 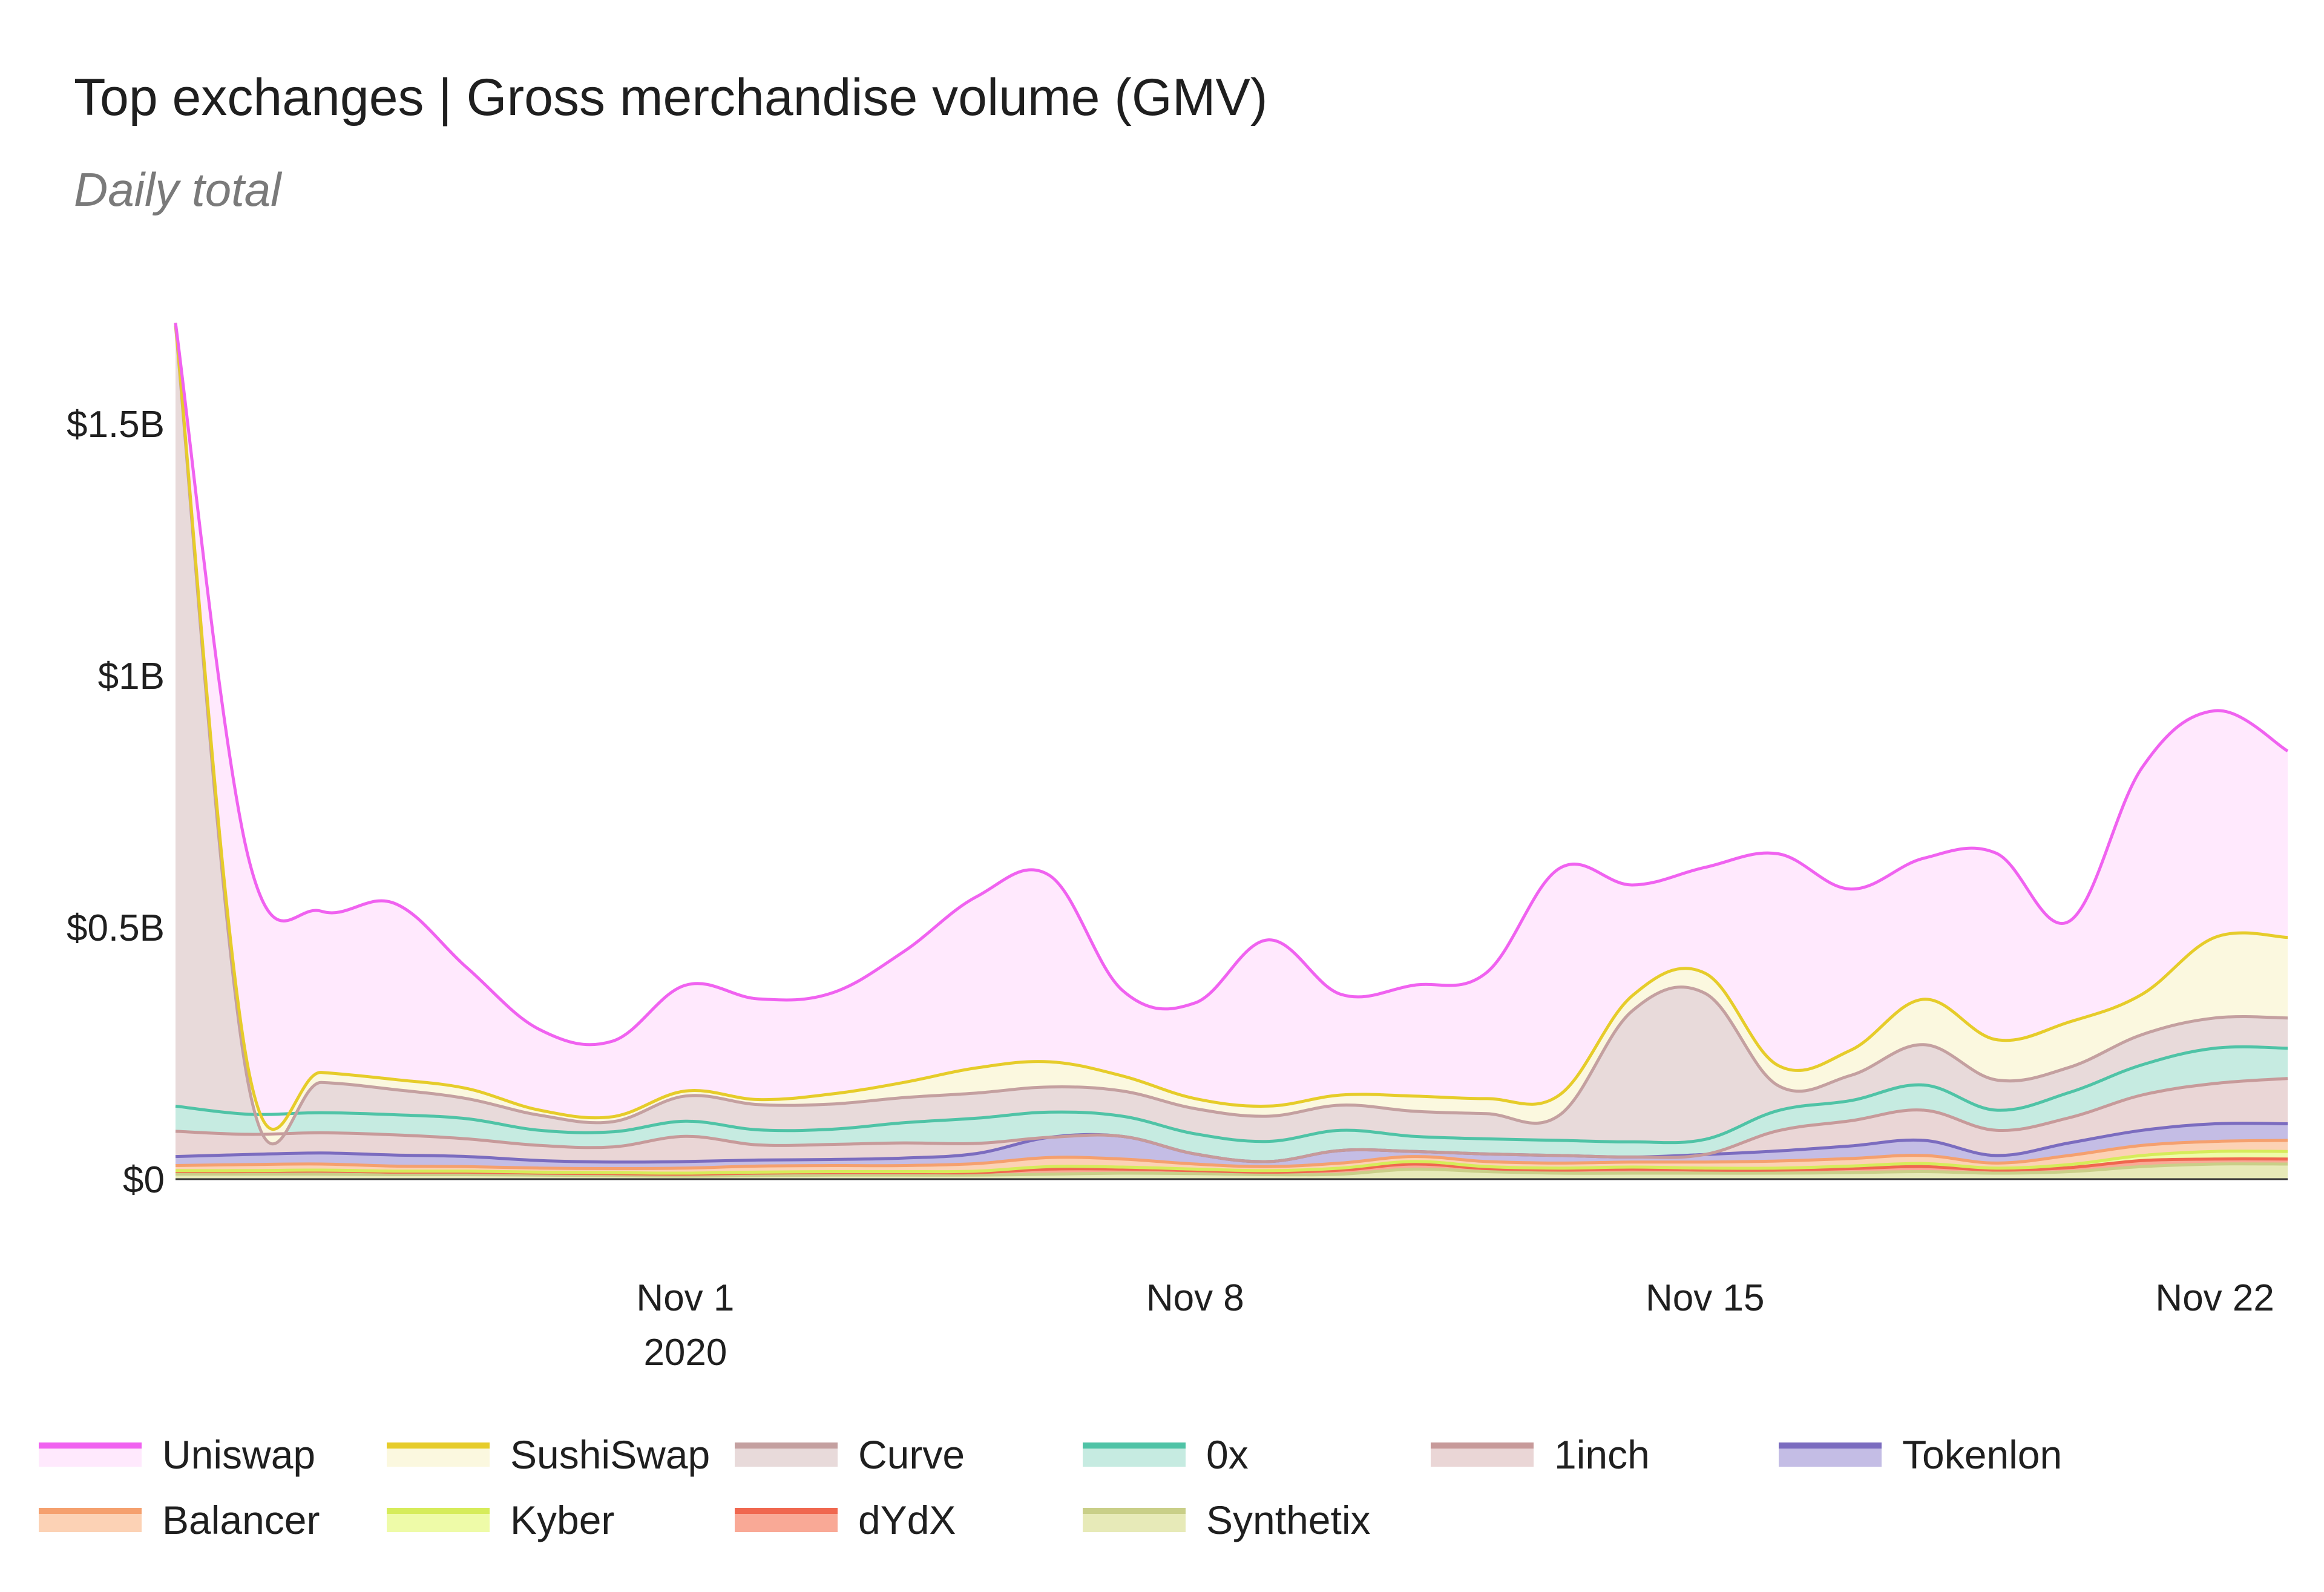 I want to click on area-tokenlon, so click(x=1232, y=1146).